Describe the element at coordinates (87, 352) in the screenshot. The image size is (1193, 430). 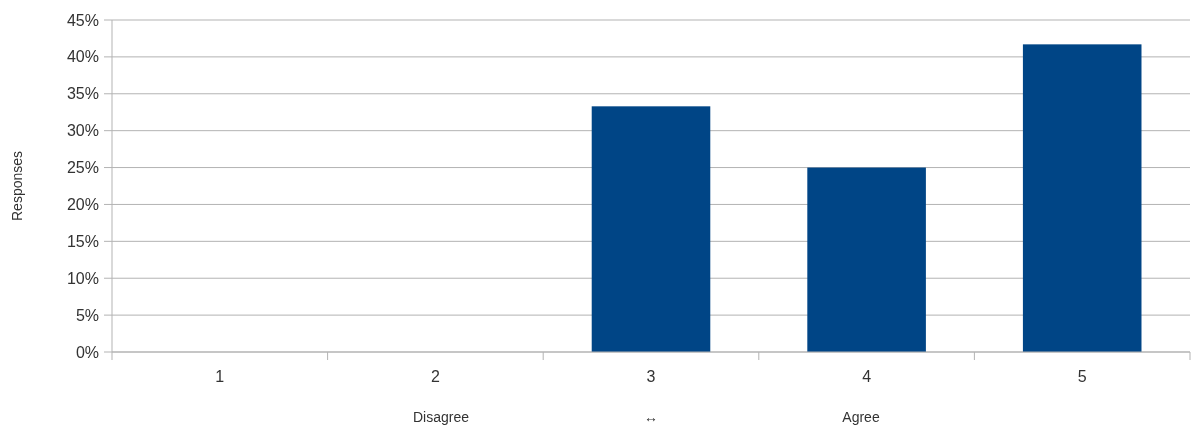
I see `y-tick-label: 0%` at that location.